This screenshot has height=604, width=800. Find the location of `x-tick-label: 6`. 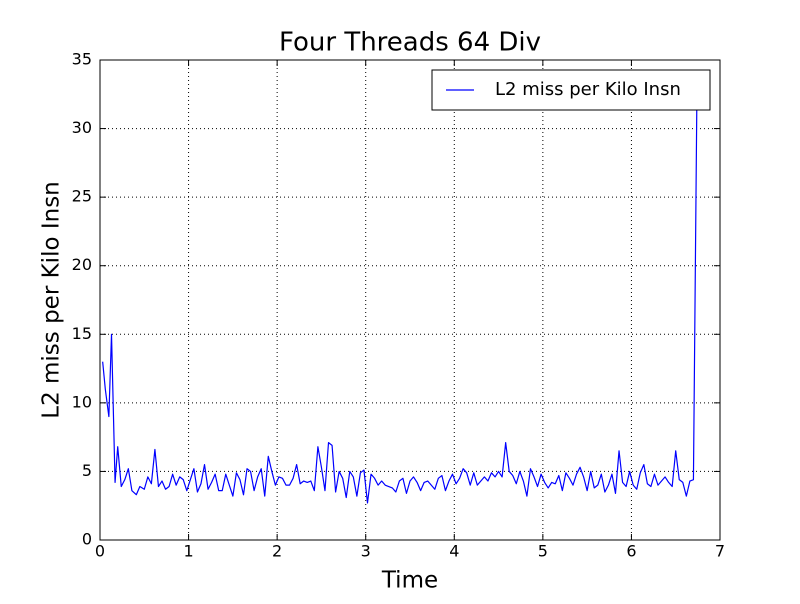

x-tick-label: 6 is located at coordinates (631, 551).